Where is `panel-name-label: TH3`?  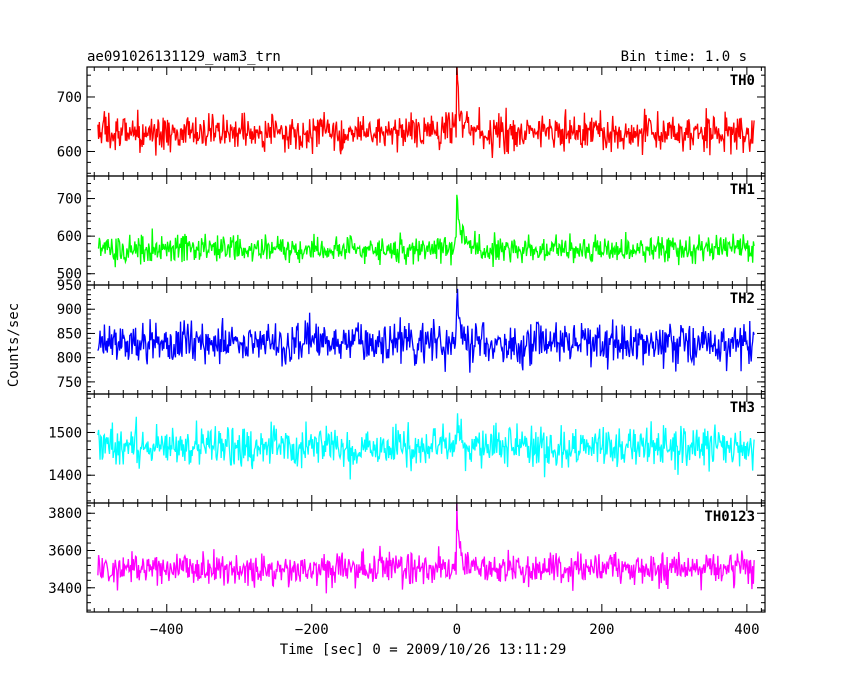 panel-name-label: TH3 is located at coordinates (742, 408).